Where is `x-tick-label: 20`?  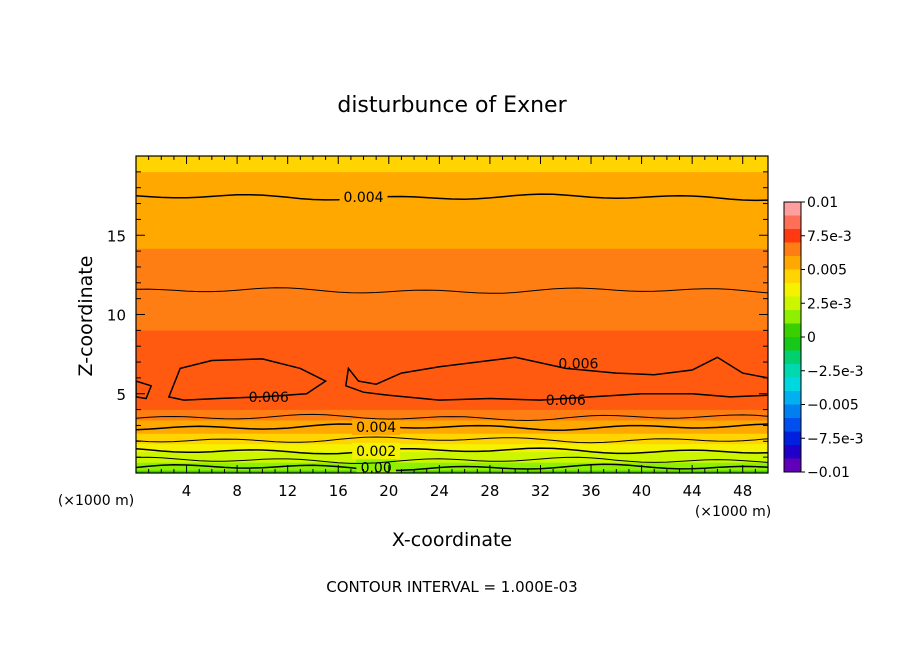 x-tick-label: 20 is located at coordinates (388, 491).